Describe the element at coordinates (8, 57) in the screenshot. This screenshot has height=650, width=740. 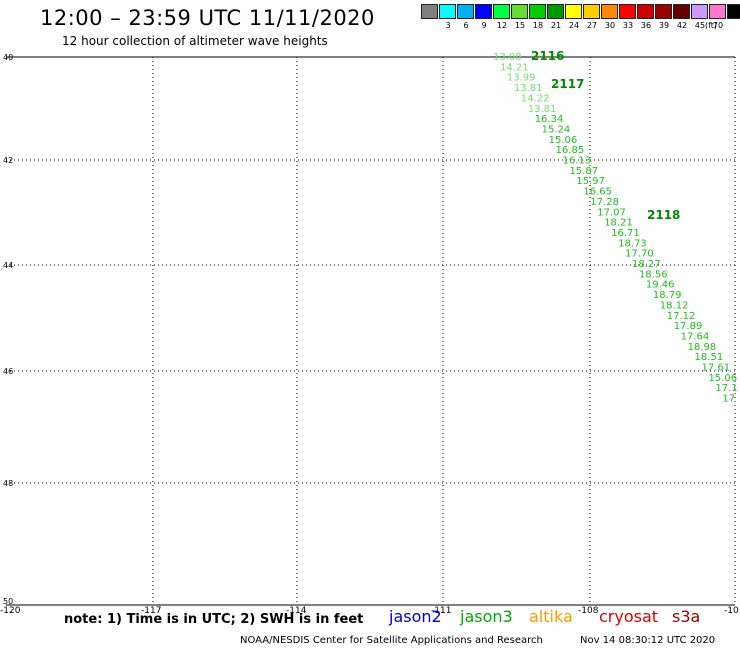
I see `latitude-label: 40` at that location.